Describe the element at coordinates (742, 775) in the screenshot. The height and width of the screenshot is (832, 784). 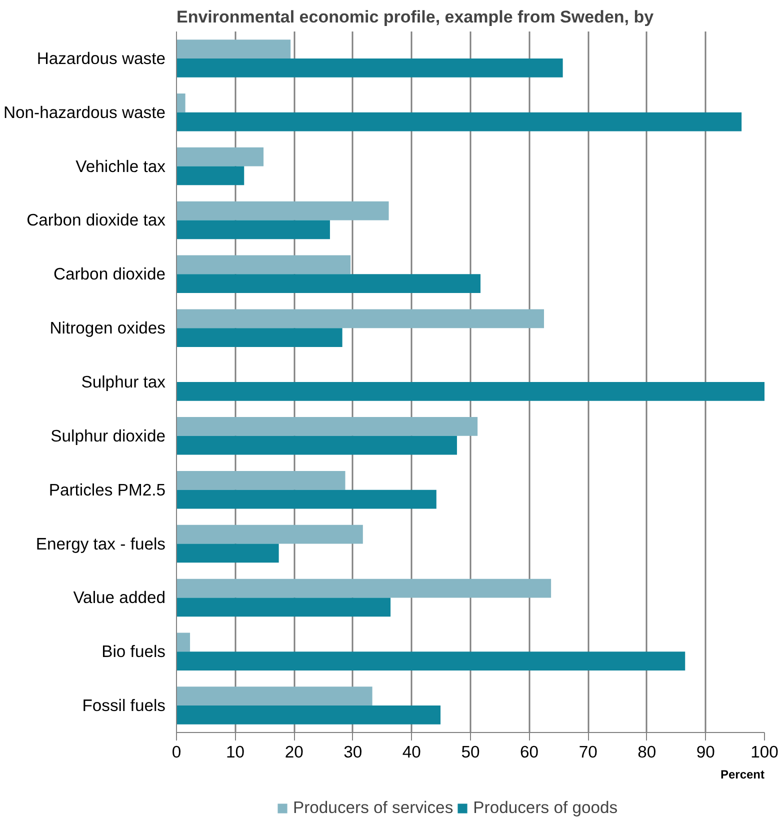
I see `x-axis-title: Percent` at that location.